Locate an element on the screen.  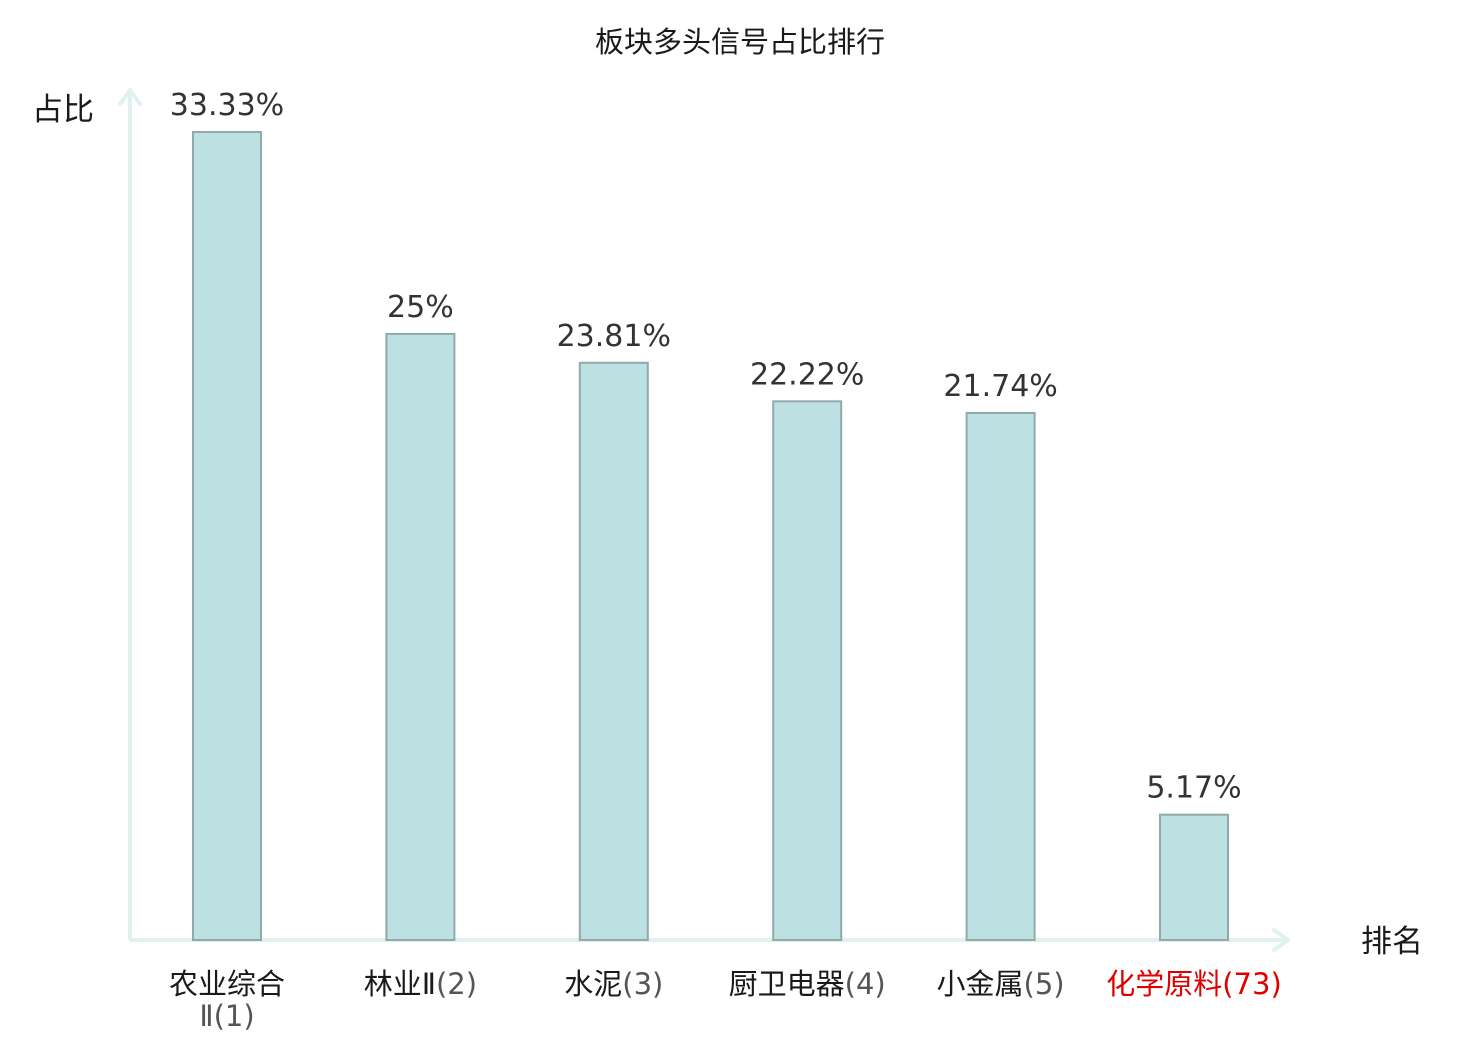
value-label: 23.81% is located at coordinates (614, 336).